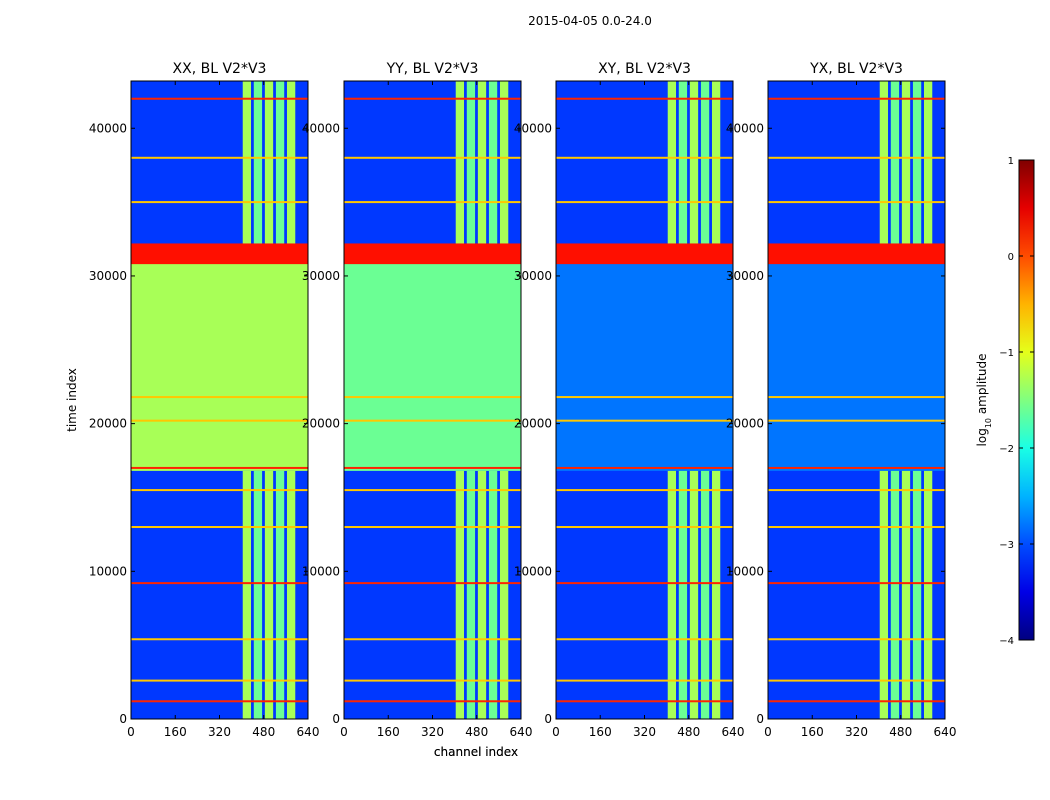 The width and height of the screenshot is (1050, 800). Describe the element at coordinates (982, 437) in the screenshot. I see `colorbar-label-prefix: log` at that location.